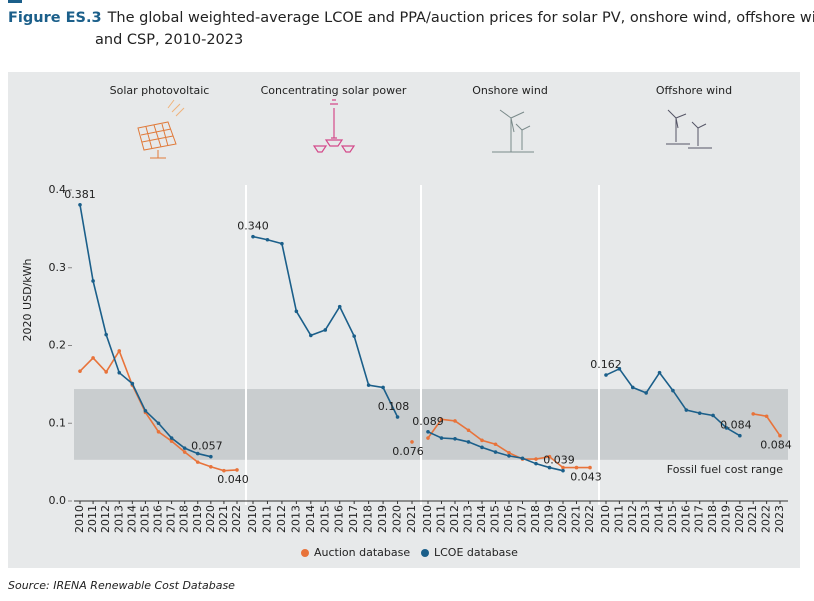 This screenshot has width=814, height=601. What do you see at coordinates (169, 40) in the screenshot?
I see `figure-title-line2: and CSP, 2010-2023` at bounding box center [169, 40].